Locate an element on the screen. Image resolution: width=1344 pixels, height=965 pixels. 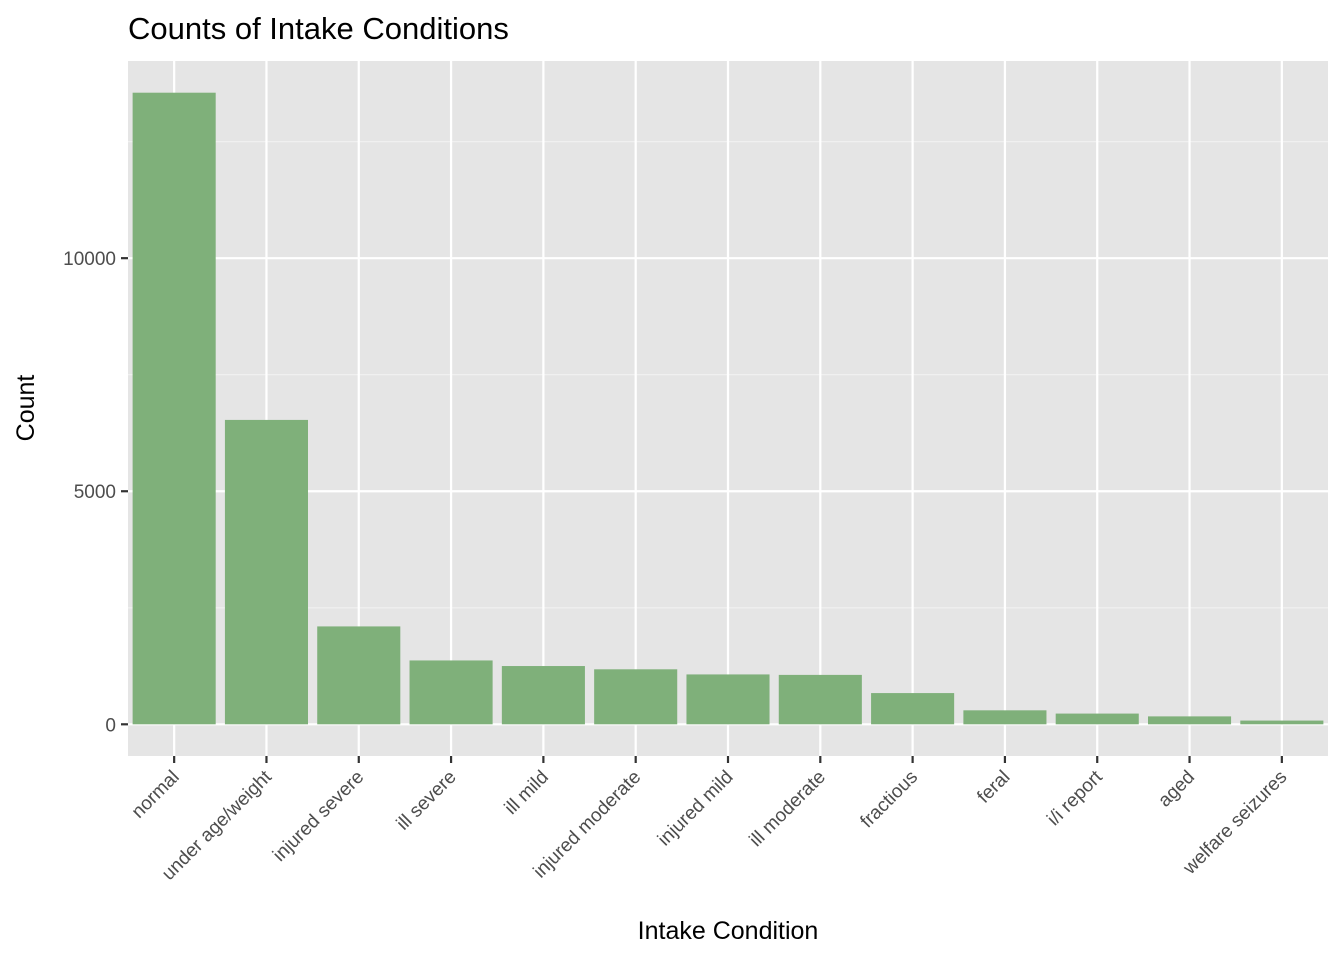
y-tick-label: 10000 is located at coordinates (89, 259).